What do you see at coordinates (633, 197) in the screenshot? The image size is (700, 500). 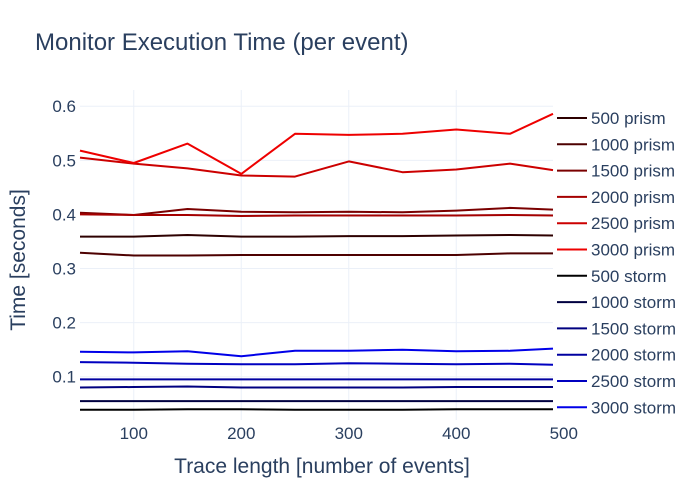 I see `legend-label: 2000 prism` at bounding box center [633, 197].